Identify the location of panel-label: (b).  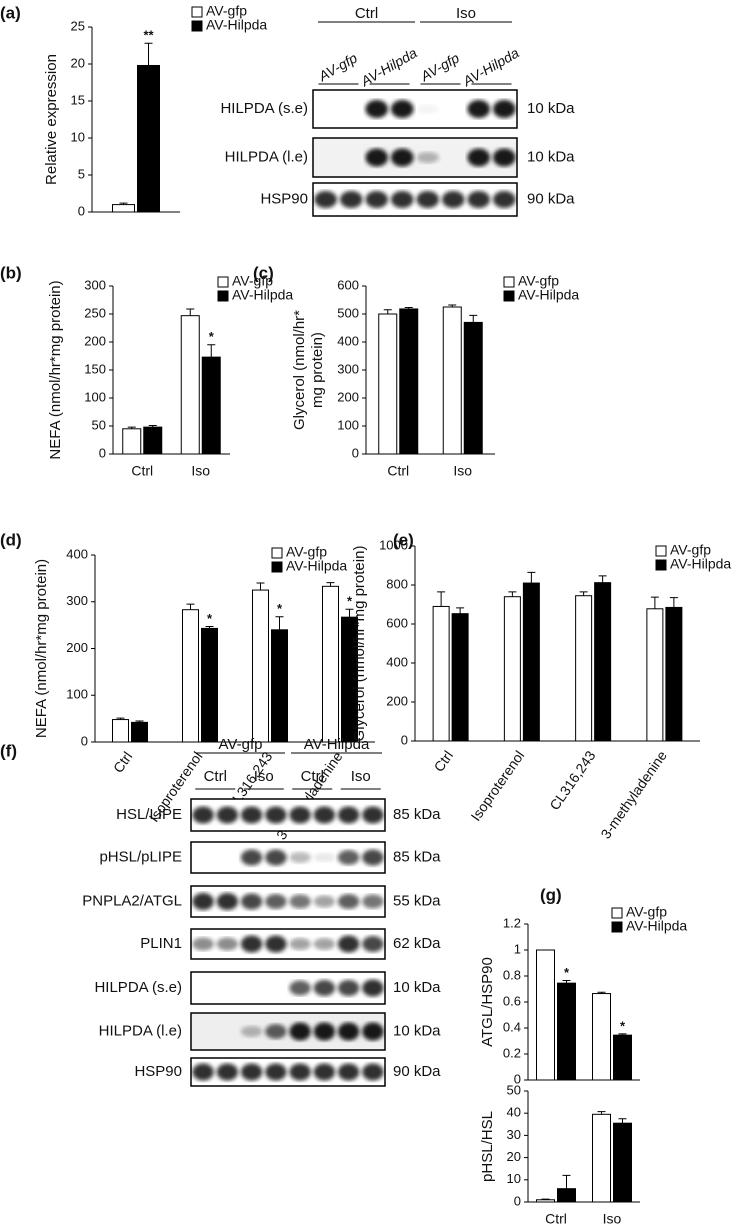
(11, 272).